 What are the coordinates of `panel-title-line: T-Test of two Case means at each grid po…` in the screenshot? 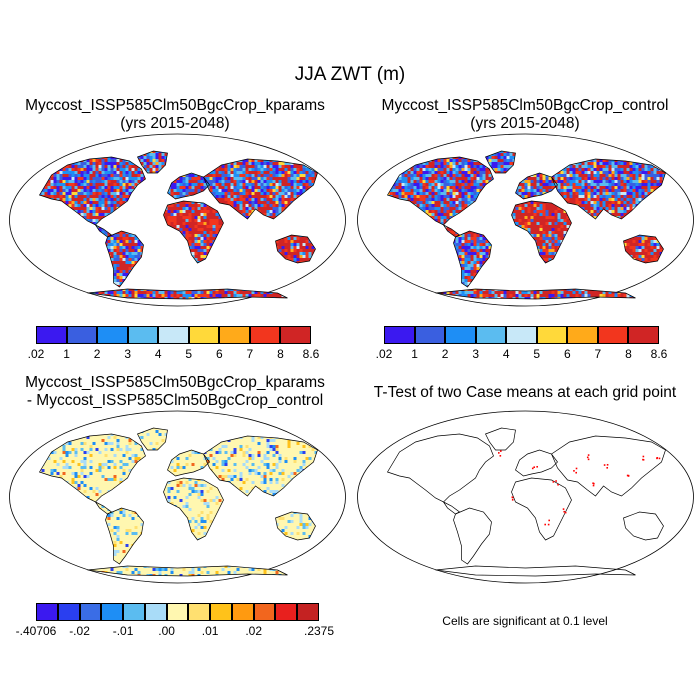 It's located at (525, 392).